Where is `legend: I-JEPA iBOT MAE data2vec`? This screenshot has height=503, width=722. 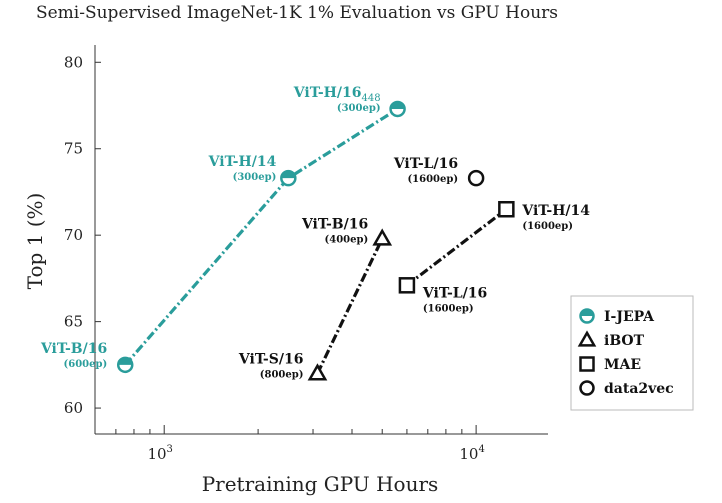
legend: I-JEPA iBOT MAE data2vec is located at coordinates (632, 353).